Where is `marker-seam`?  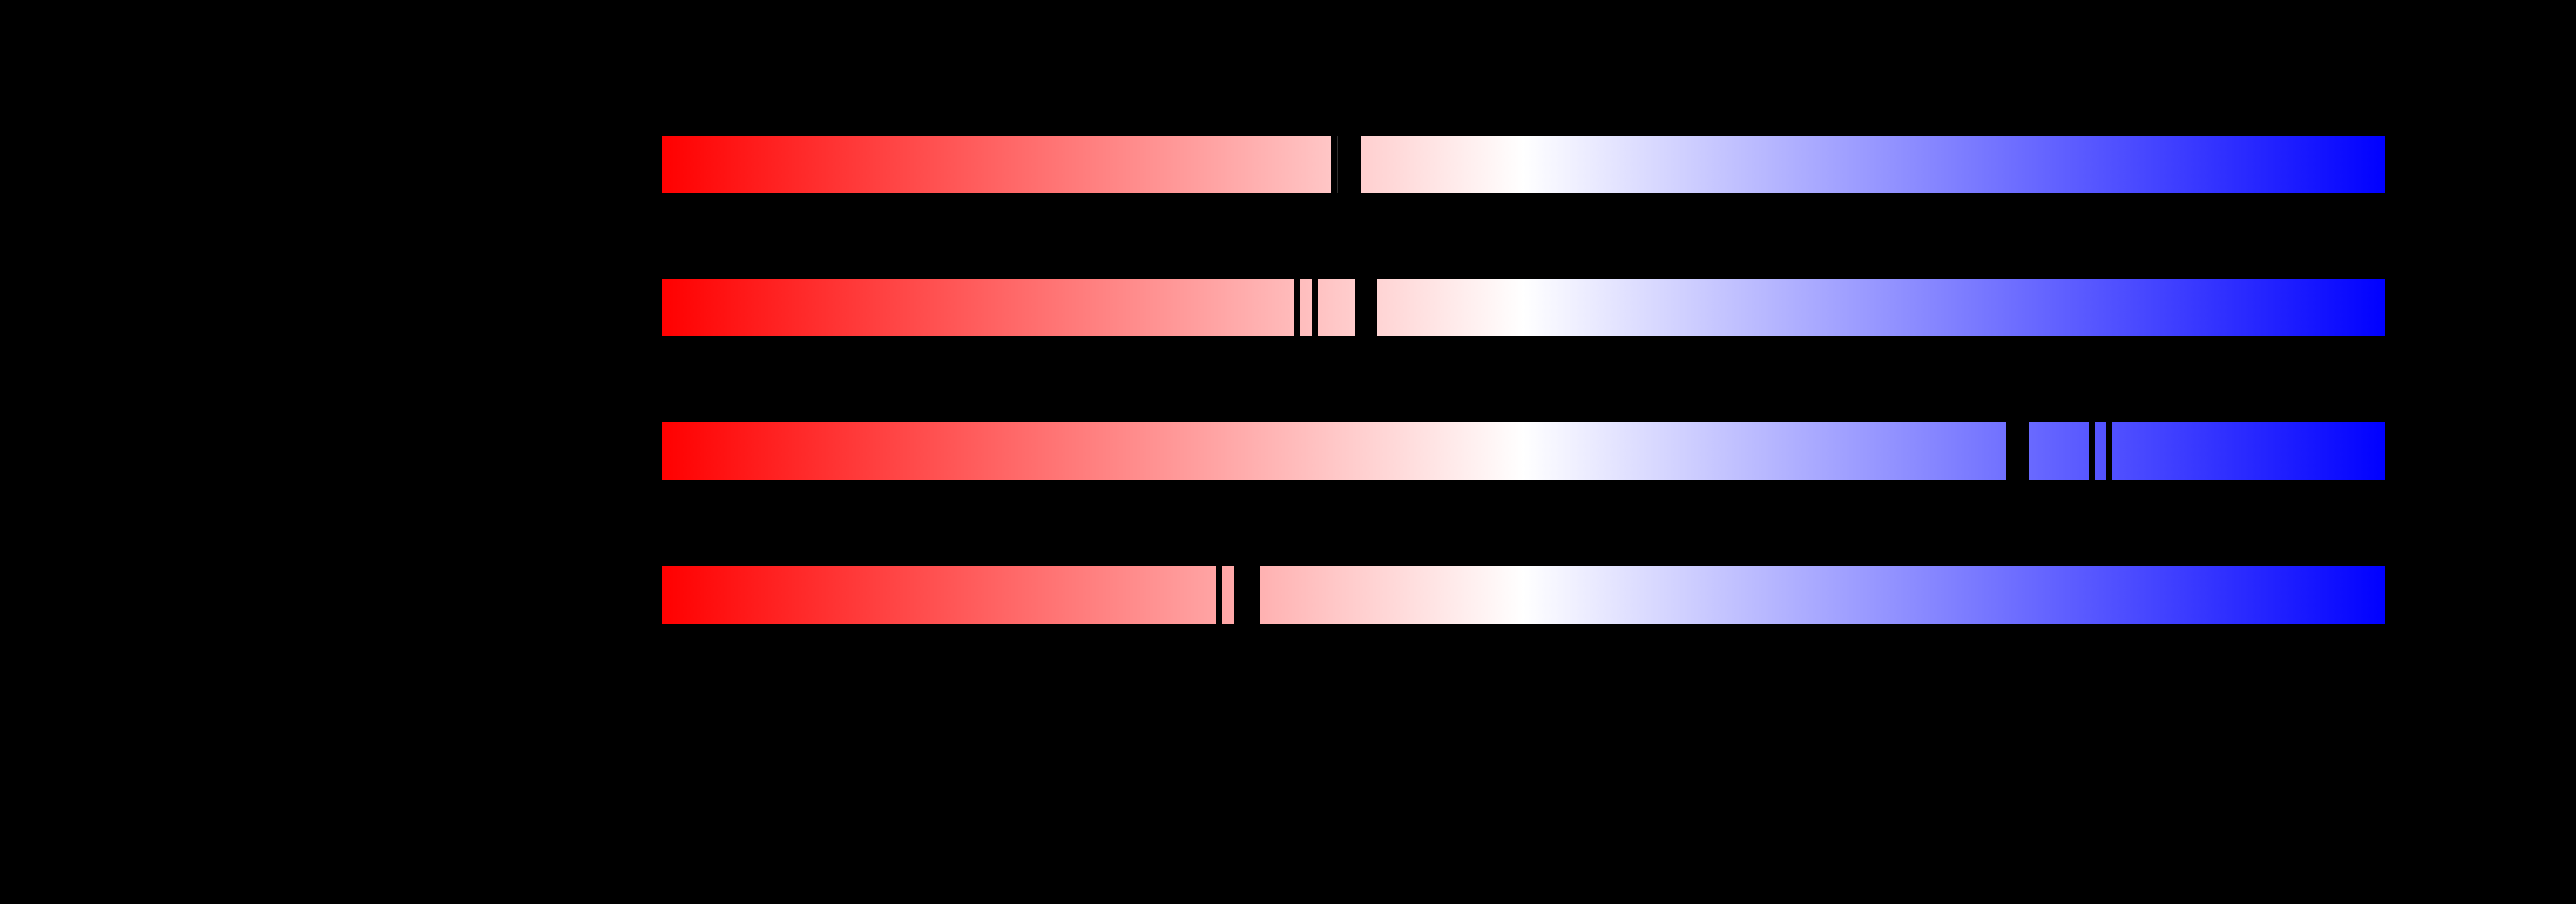 marker-seam is located at coordinates (1337, 165).